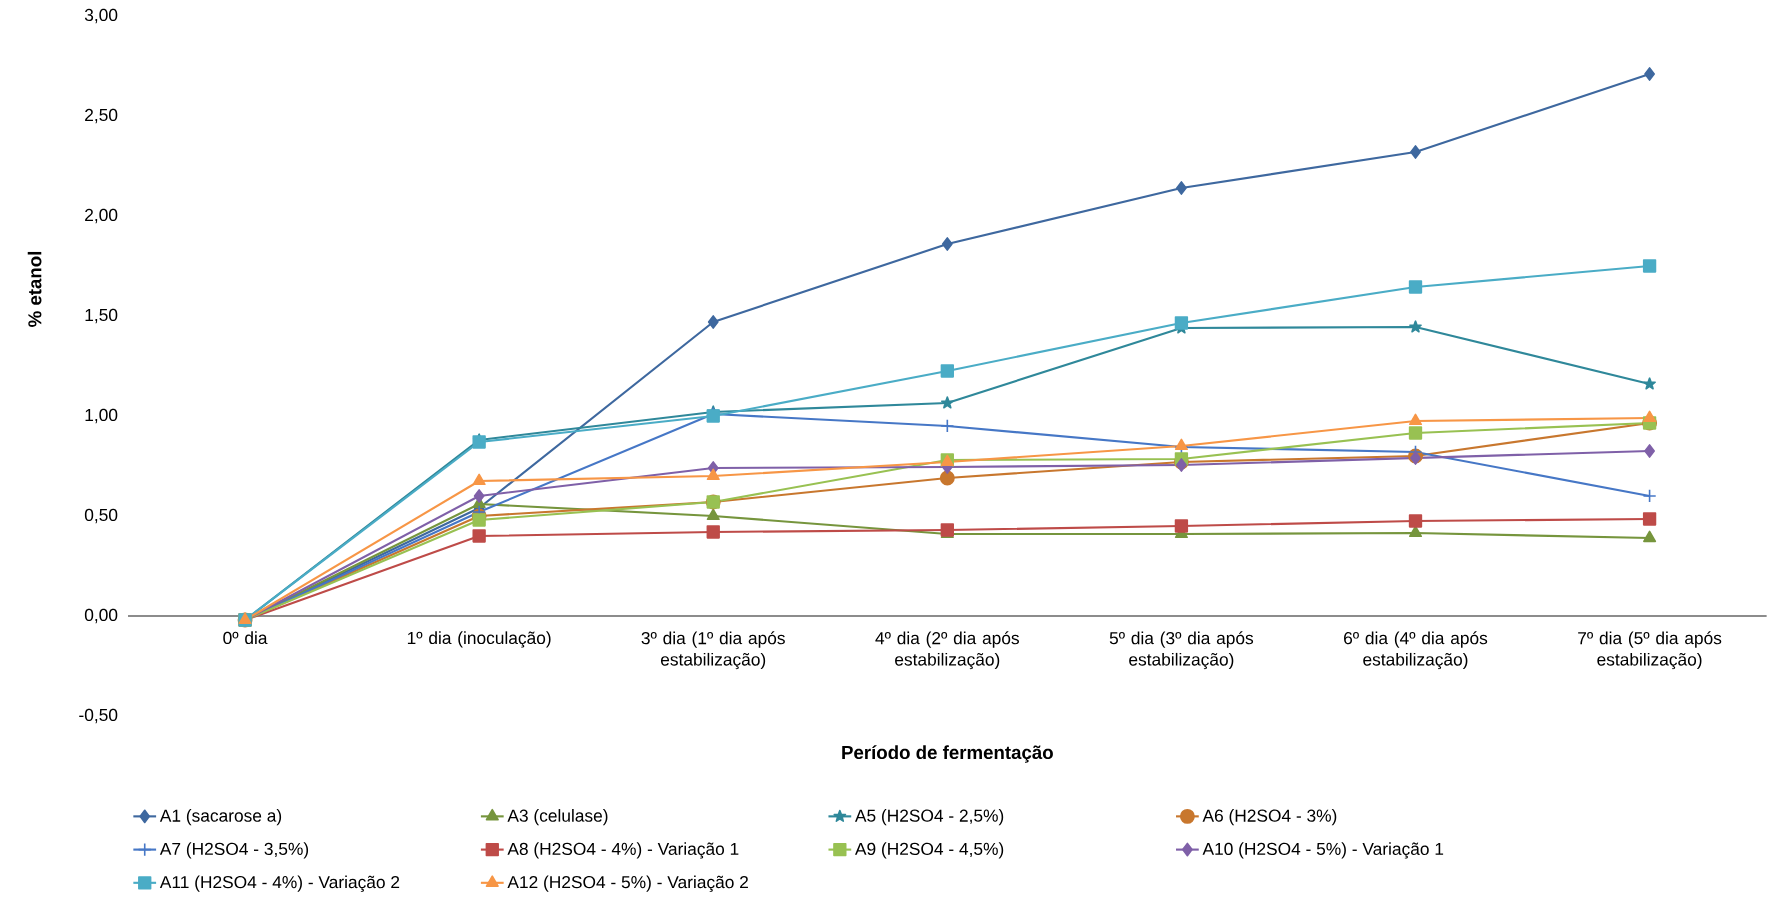  What do you see at coordinates (279, 883) in the screenshot?
I see `legend-label: A11 (H2SO4 - 4%) - Variação 2` at bounding box center [279, 883].